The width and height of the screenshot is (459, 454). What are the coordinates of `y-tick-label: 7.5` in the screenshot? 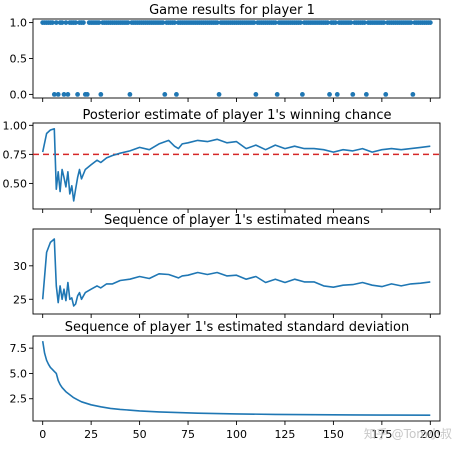 It's located at (19, 348).